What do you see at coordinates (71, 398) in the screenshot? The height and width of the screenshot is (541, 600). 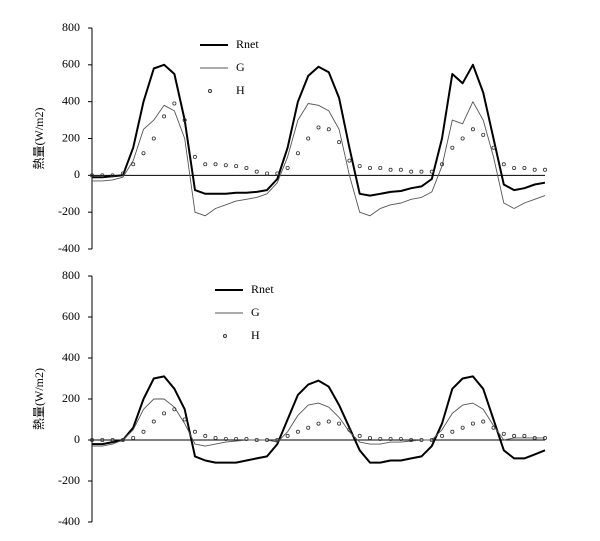 I see `y-tick-label: 200` at bounding box center [71, 398].